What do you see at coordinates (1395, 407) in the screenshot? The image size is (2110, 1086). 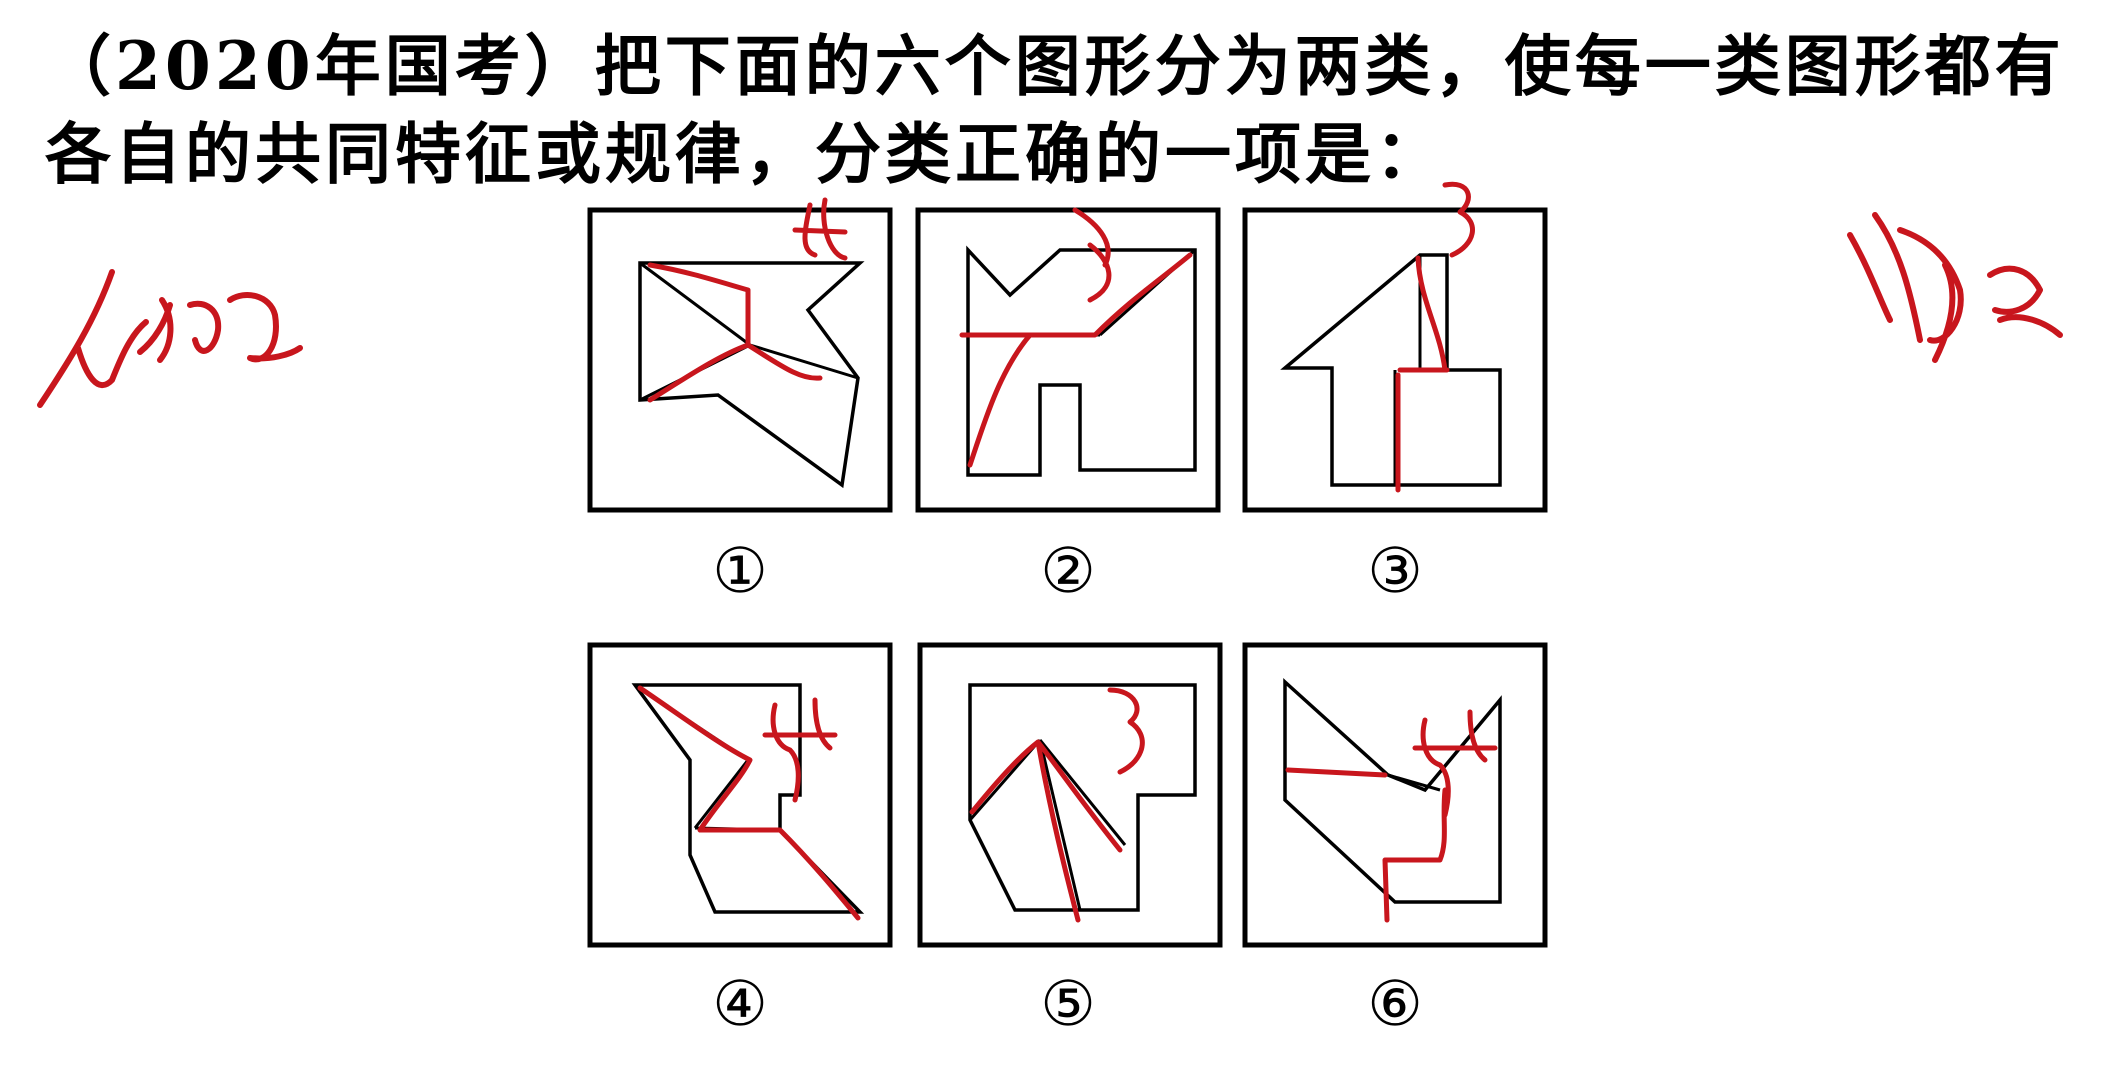 I see `figure-3: ③` at bounding box center [1395, 407].